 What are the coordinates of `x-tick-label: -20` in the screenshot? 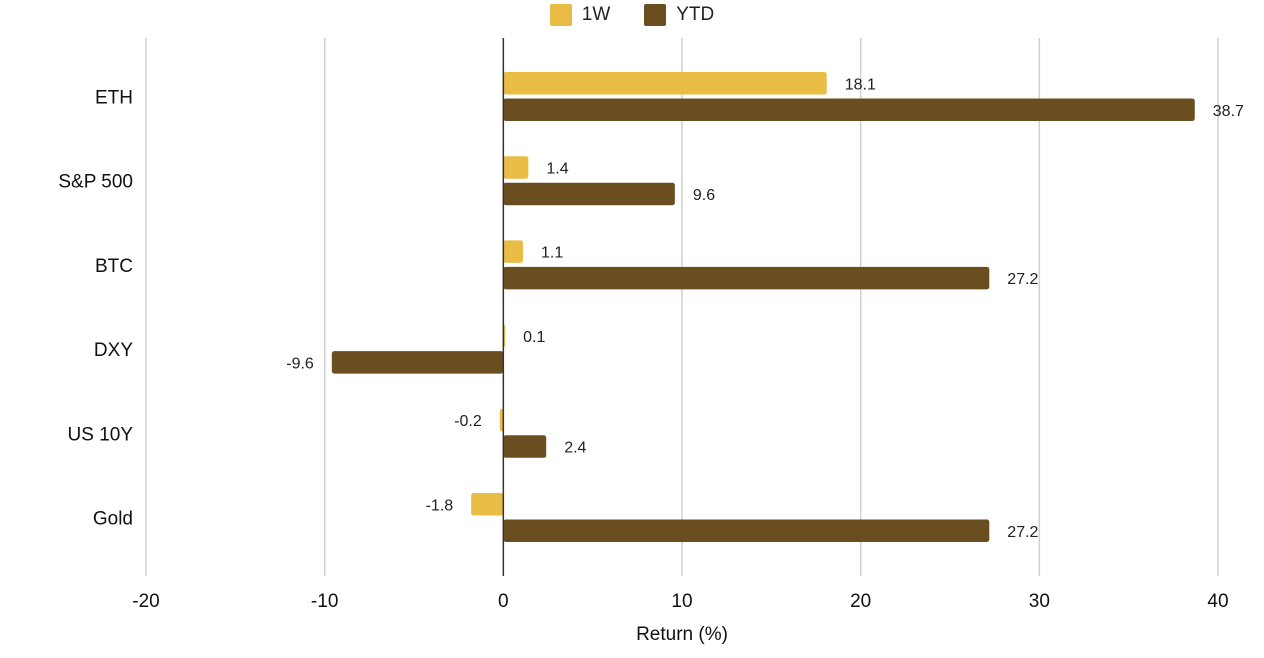 It's located at (145, 601).